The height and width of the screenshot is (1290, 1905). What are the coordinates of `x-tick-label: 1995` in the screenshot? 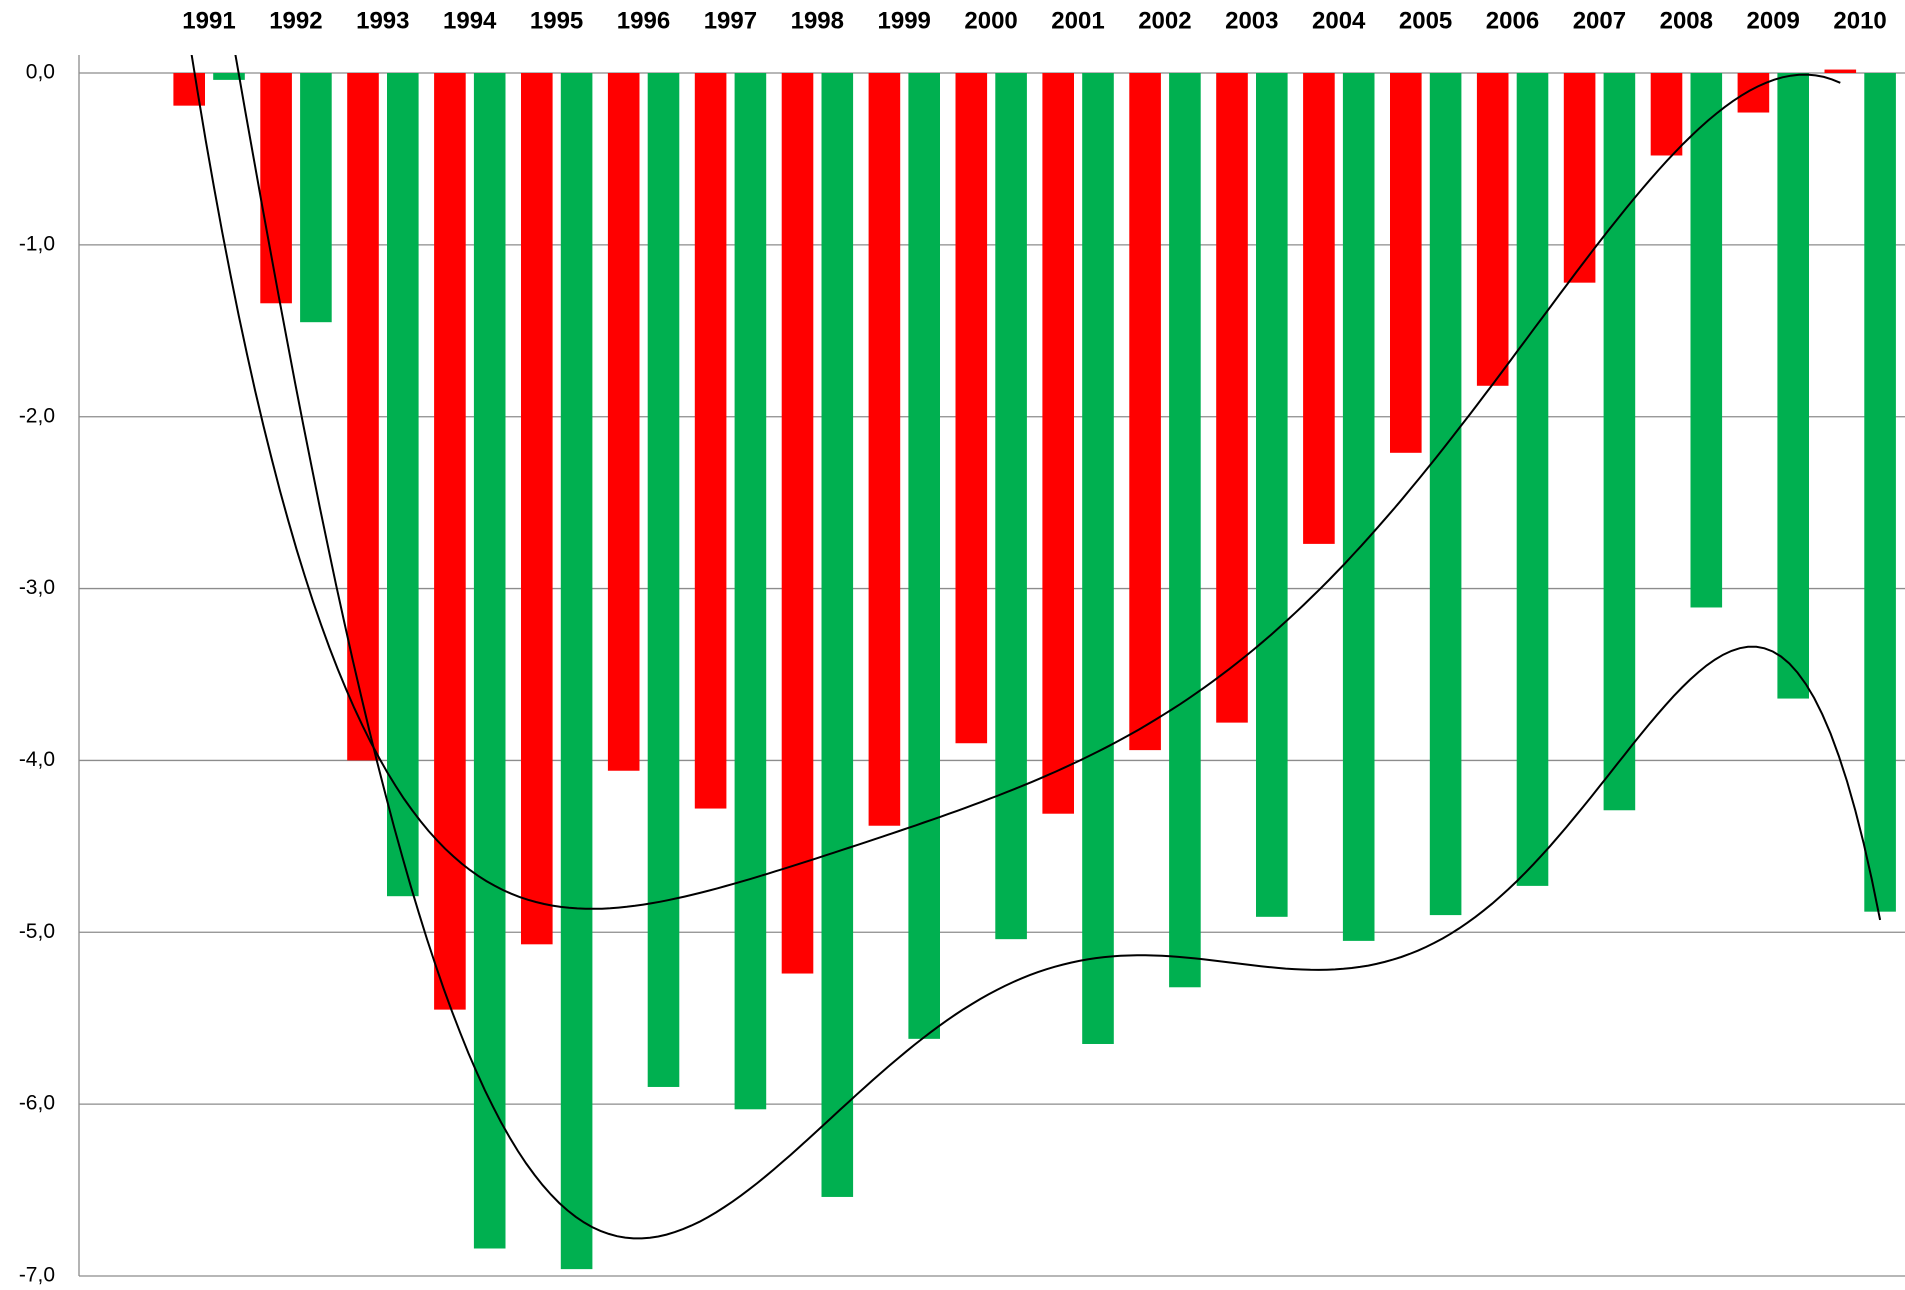 It's located at (556, 20).